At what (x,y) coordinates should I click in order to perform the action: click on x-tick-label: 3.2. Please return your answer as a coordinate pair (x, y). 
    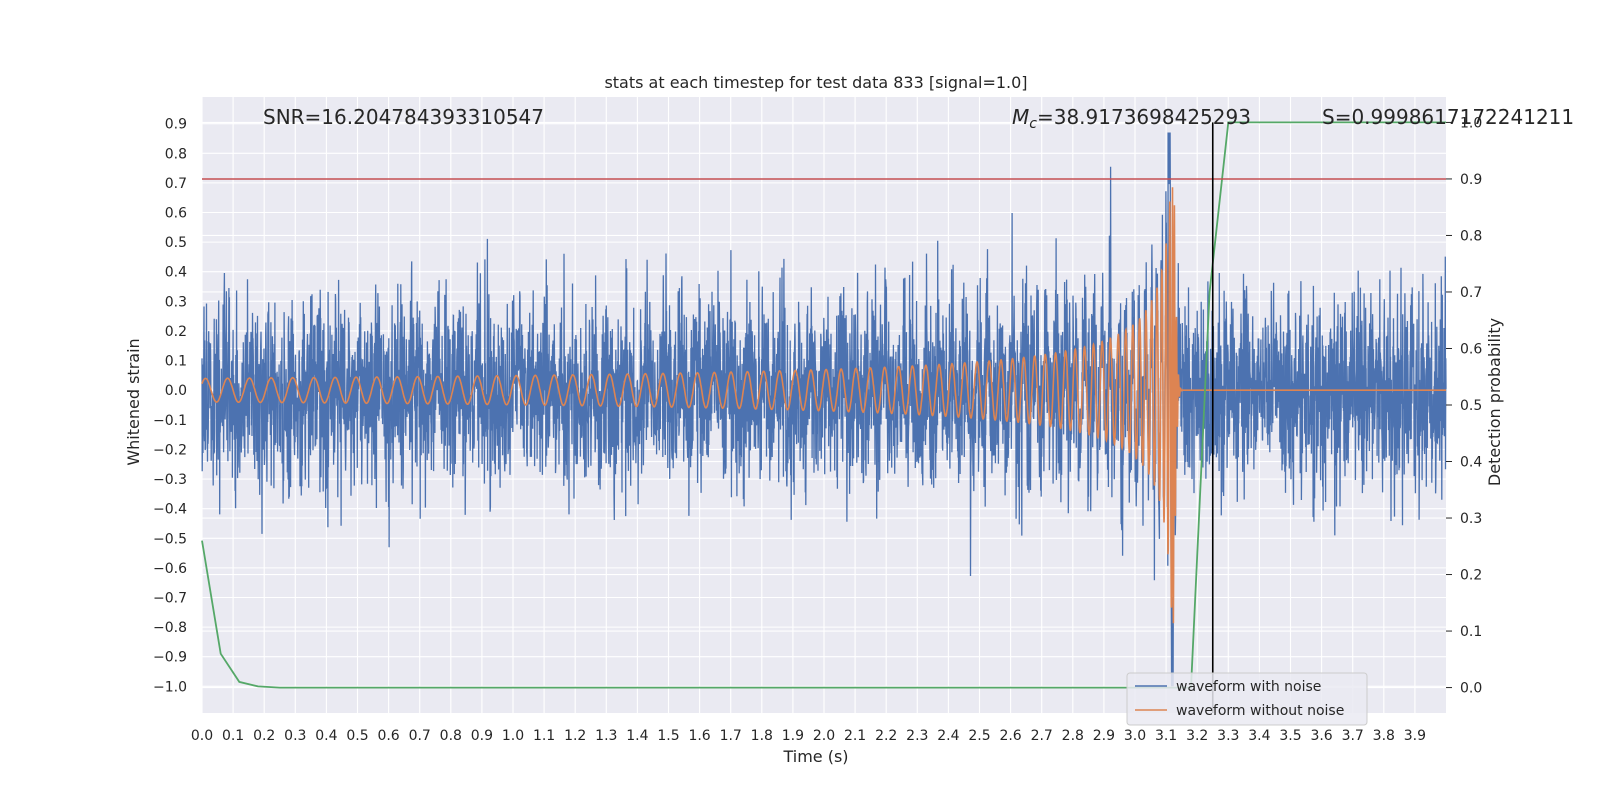
    Looking at the image, I should click on (1197, 736).